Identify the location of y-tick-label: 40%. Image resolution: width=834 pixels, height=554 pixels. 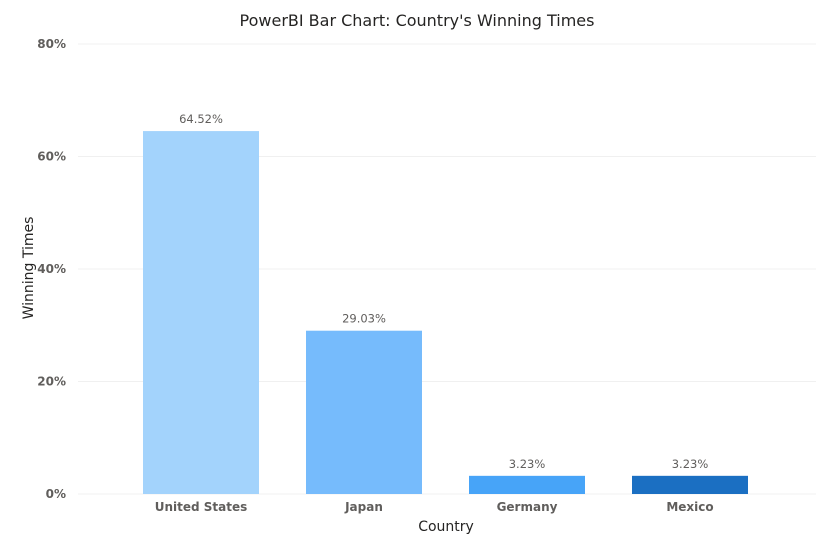
(51, 269).